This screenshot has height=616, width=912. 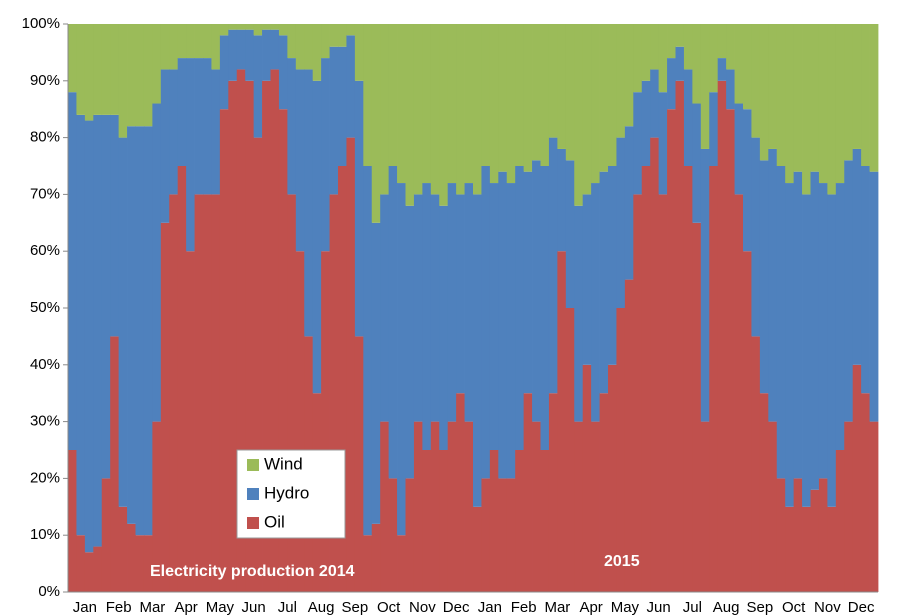 What do you see at coordinates (659, 607) in the screenshot?
I see `x-tick-label: Jun` at bounding box center [659, 607].